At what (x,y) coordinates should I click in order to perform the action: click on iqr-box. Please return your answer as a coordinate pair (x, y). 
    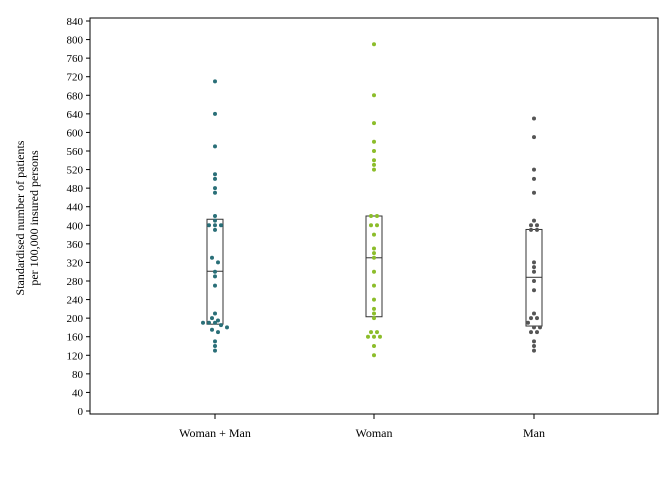
    Looking at the image, I should click on (374, 266).